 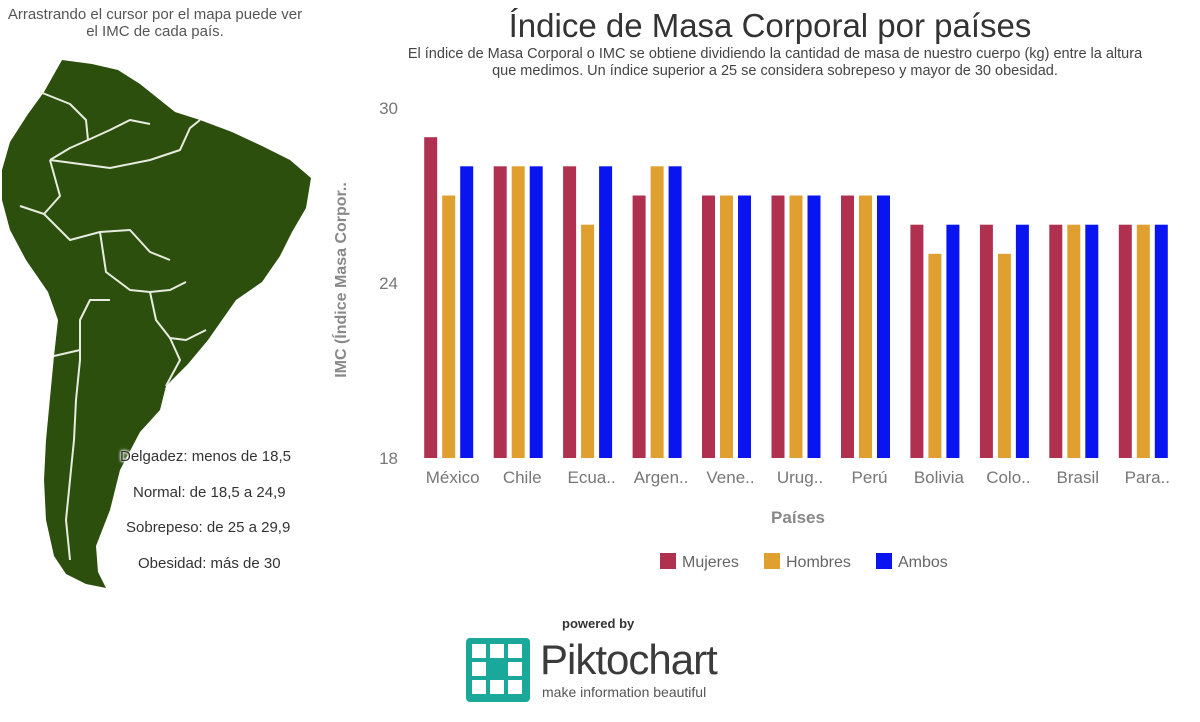 I want to click on y-axis-label: IMC (Índice Masa Corpor.., so click(x=340, y=280).